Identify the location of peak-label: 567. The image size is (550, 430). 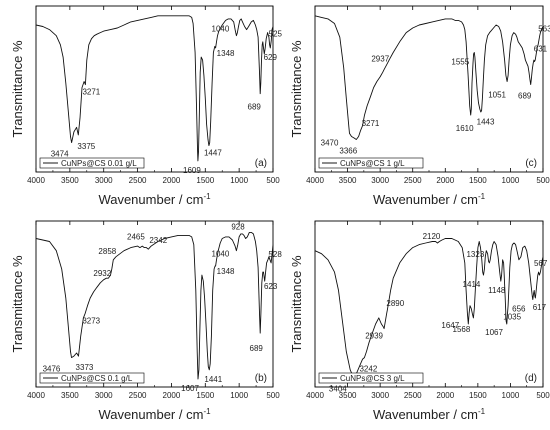
(541, 263).